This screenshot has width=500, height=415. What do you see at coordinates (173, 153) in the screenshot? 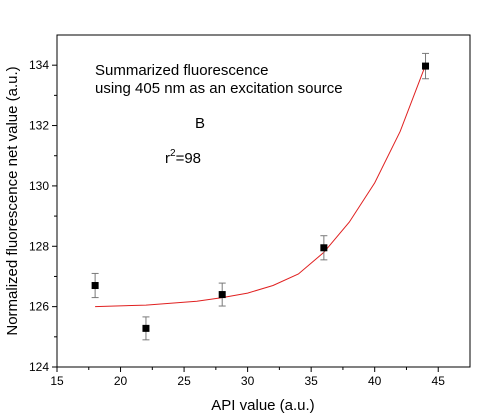
I see `r-squared-superscript: 2` at bounding box center [173, 153].